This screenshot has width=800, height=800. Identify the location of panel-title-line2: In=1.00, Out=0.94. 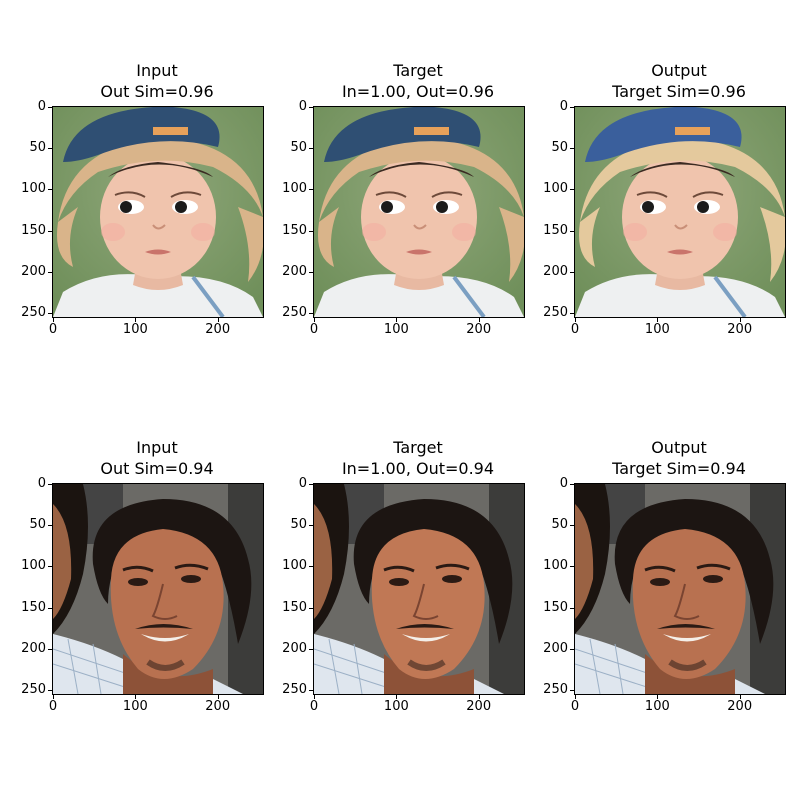
(418, 468).